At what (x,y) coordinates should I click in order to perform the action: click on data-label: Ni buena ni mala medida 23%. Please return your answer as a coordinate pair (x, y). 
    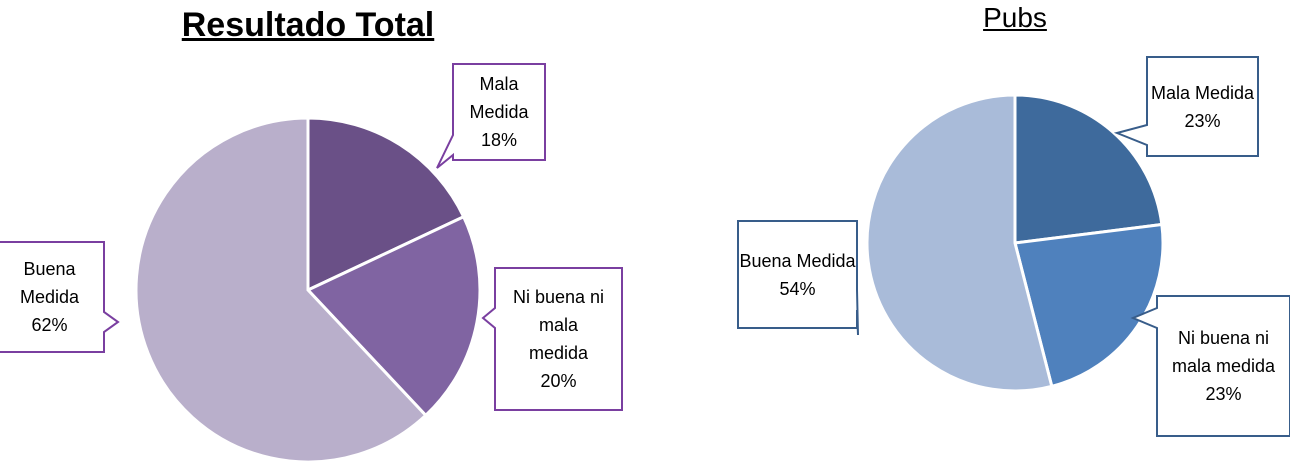
    Looking at the image, I should click on (1223, 366).